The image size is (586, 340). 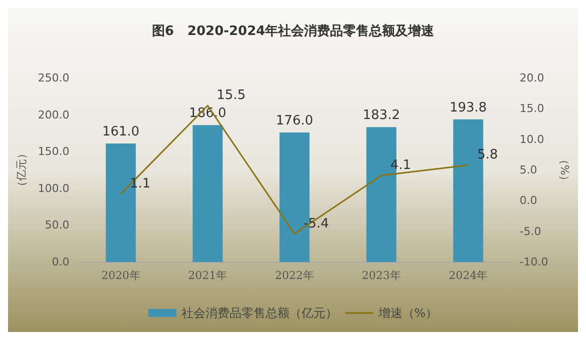 I want to click on y2-tick-label: -5.0, so click(x=531, y=231).